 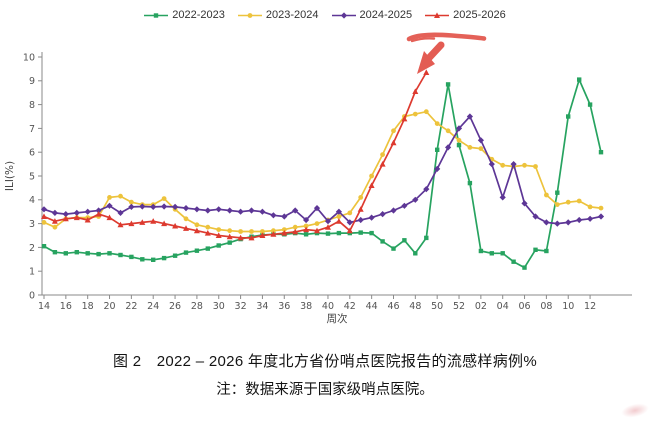 I want to click on x-tick-label: 10, so click(x=568, y=306).